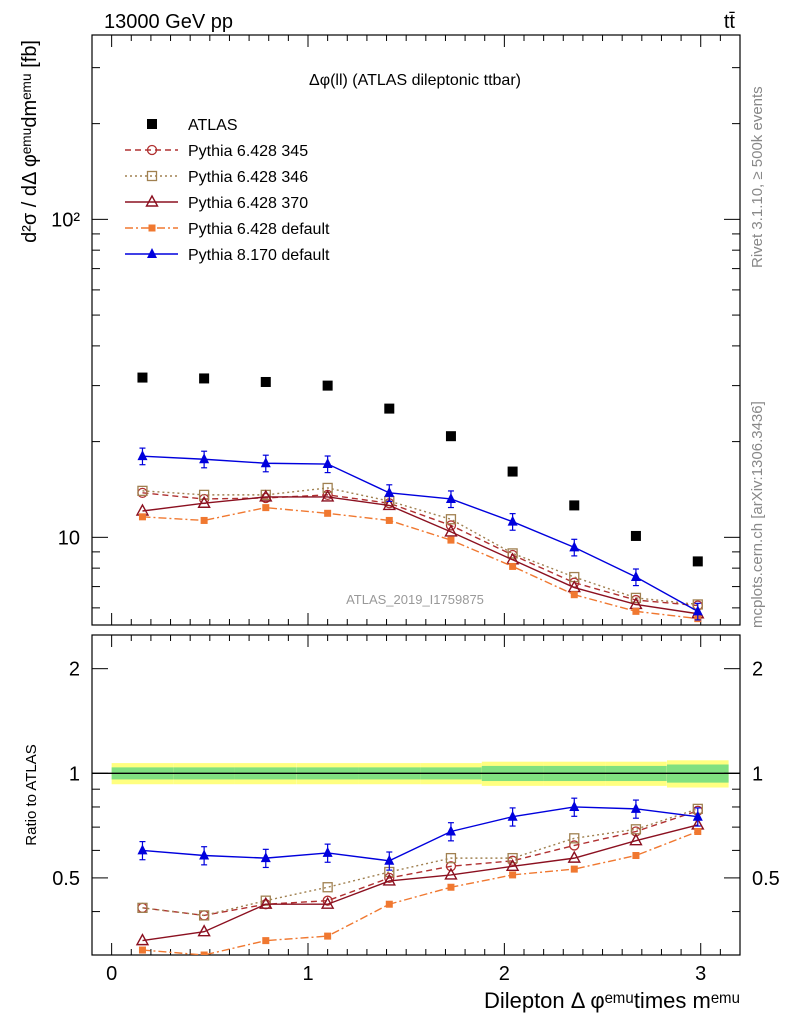  What do you see at coordinates (74, 774) in the screenshot?
I see `ratio-y-tick-label: 1` at bounding box center [74, 774].